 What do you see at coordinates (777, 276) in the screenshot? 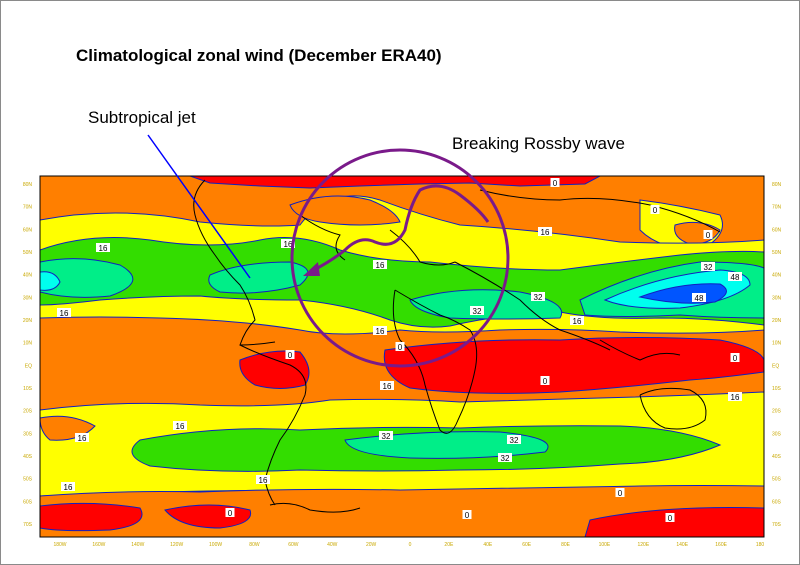
I see `latitude-tick: 40N` at bounding box center [777, 276].